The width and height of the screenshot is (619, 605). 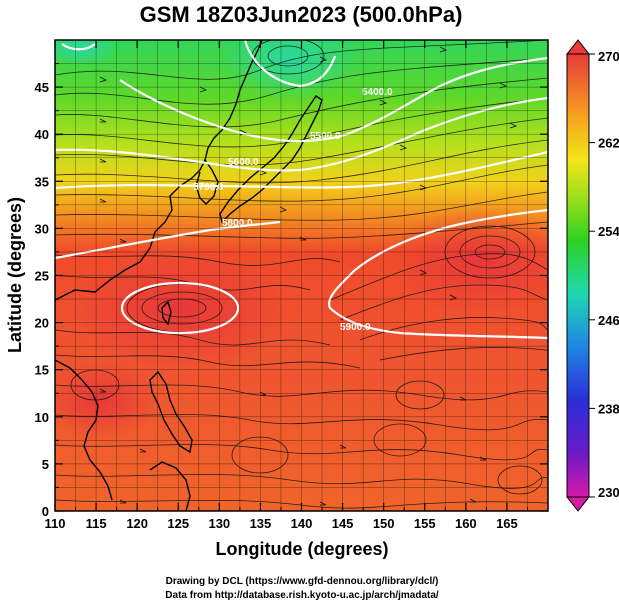 What do you see at coordinates (42, 181) in the screenshot?
I see `y-tick-label: 35` at bounding box center [42, 181].